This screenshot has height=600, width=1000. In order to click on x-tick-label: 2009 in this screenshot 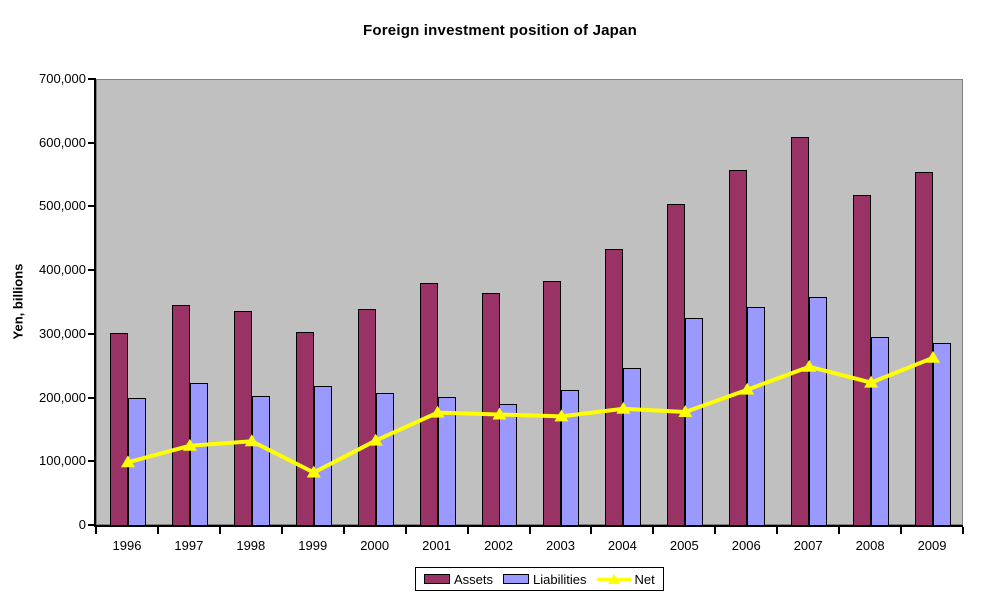, I will do `click(932, 545)`.